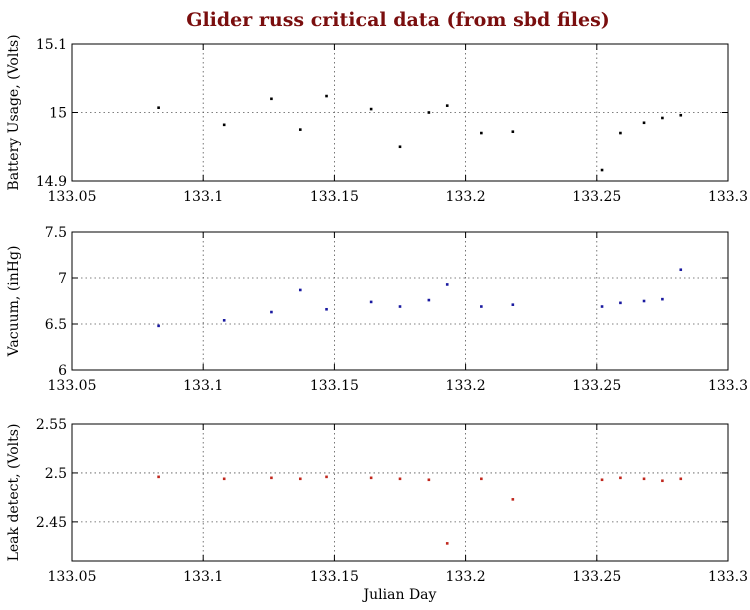  What do you see at coordinates (56, 474) in the screenshot?
I see `y-tick-label: 2.5` at bounding box center [56, 474].